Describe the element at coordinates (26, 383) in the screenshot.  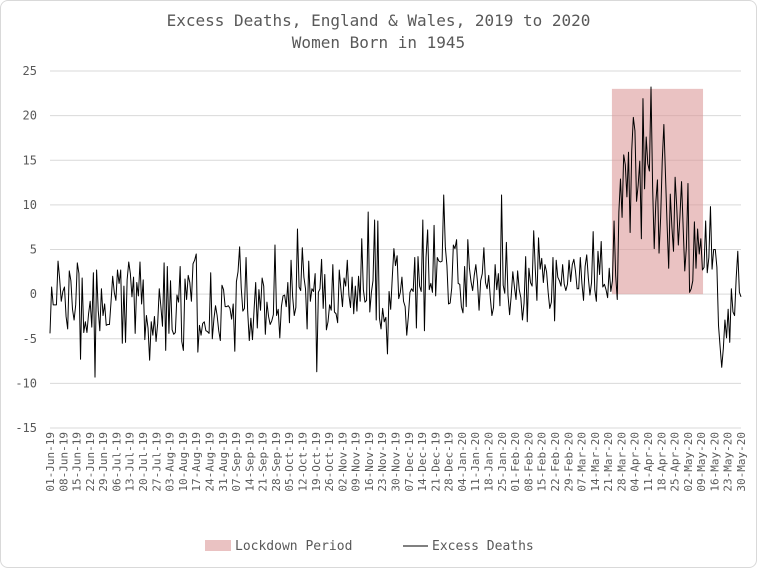
I see `y-tick-label: -10` at that location.